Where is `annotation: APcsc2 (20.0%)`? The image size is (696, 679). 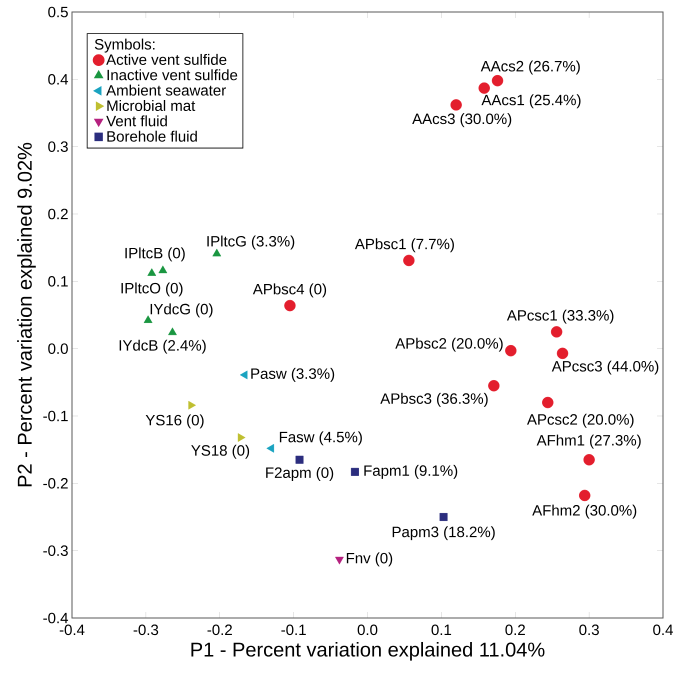
annotation: APcsc2 (20.0%) is located at coordinates (580, 421).